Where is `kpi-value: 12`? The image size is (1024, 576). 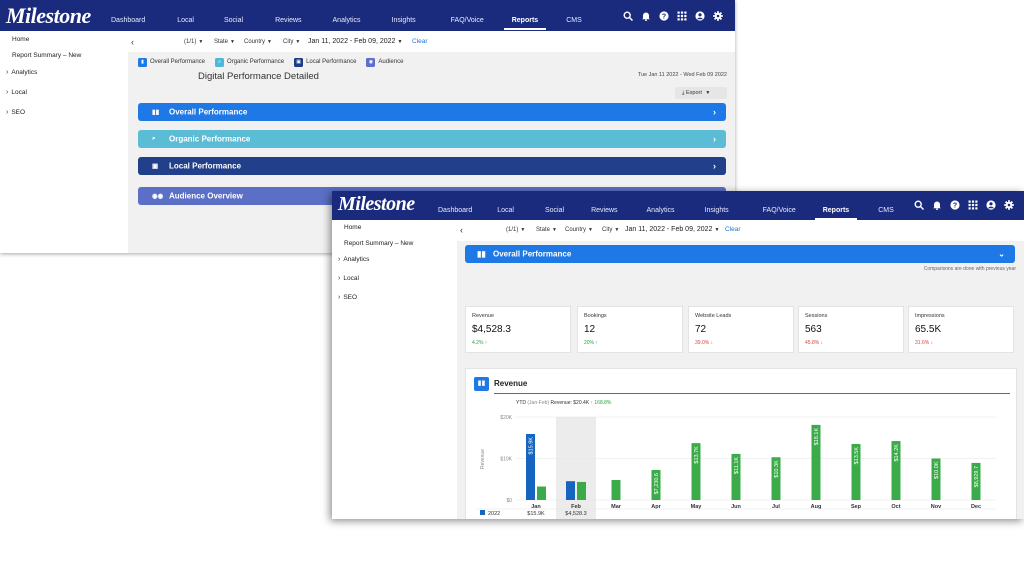
kpi-value: 12 is located at coordinates (590, 329).